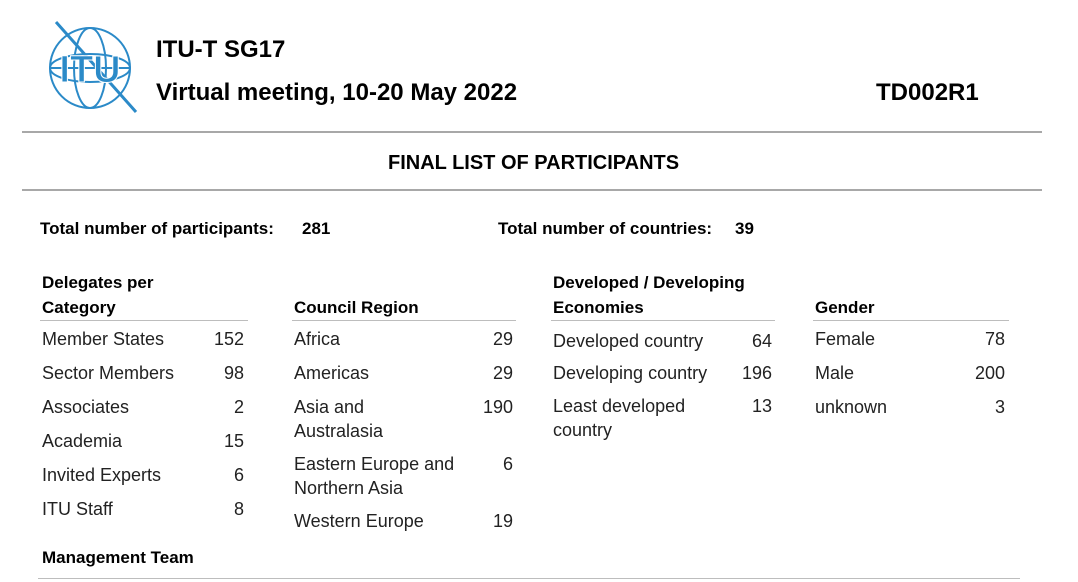 The width and height of the screenshot is (1078, 582). Describe the element at coordinates (89, 70) in the screenshot. I see `logo-text: ITU` at that location.